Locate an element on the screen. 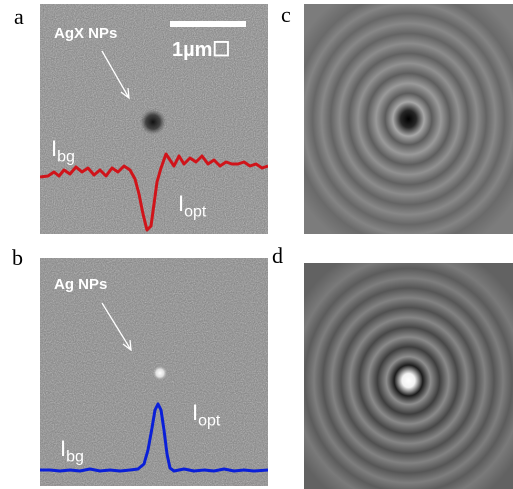  np-label-a: AgX NPs is located at coordinates (86, 33).